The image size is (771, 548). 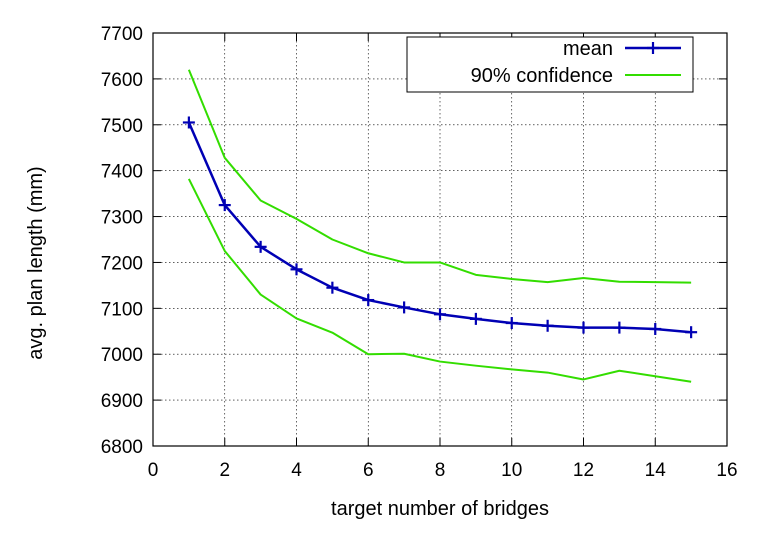 I want to click on x-tick-label: 8, so click(x=440, y=470).